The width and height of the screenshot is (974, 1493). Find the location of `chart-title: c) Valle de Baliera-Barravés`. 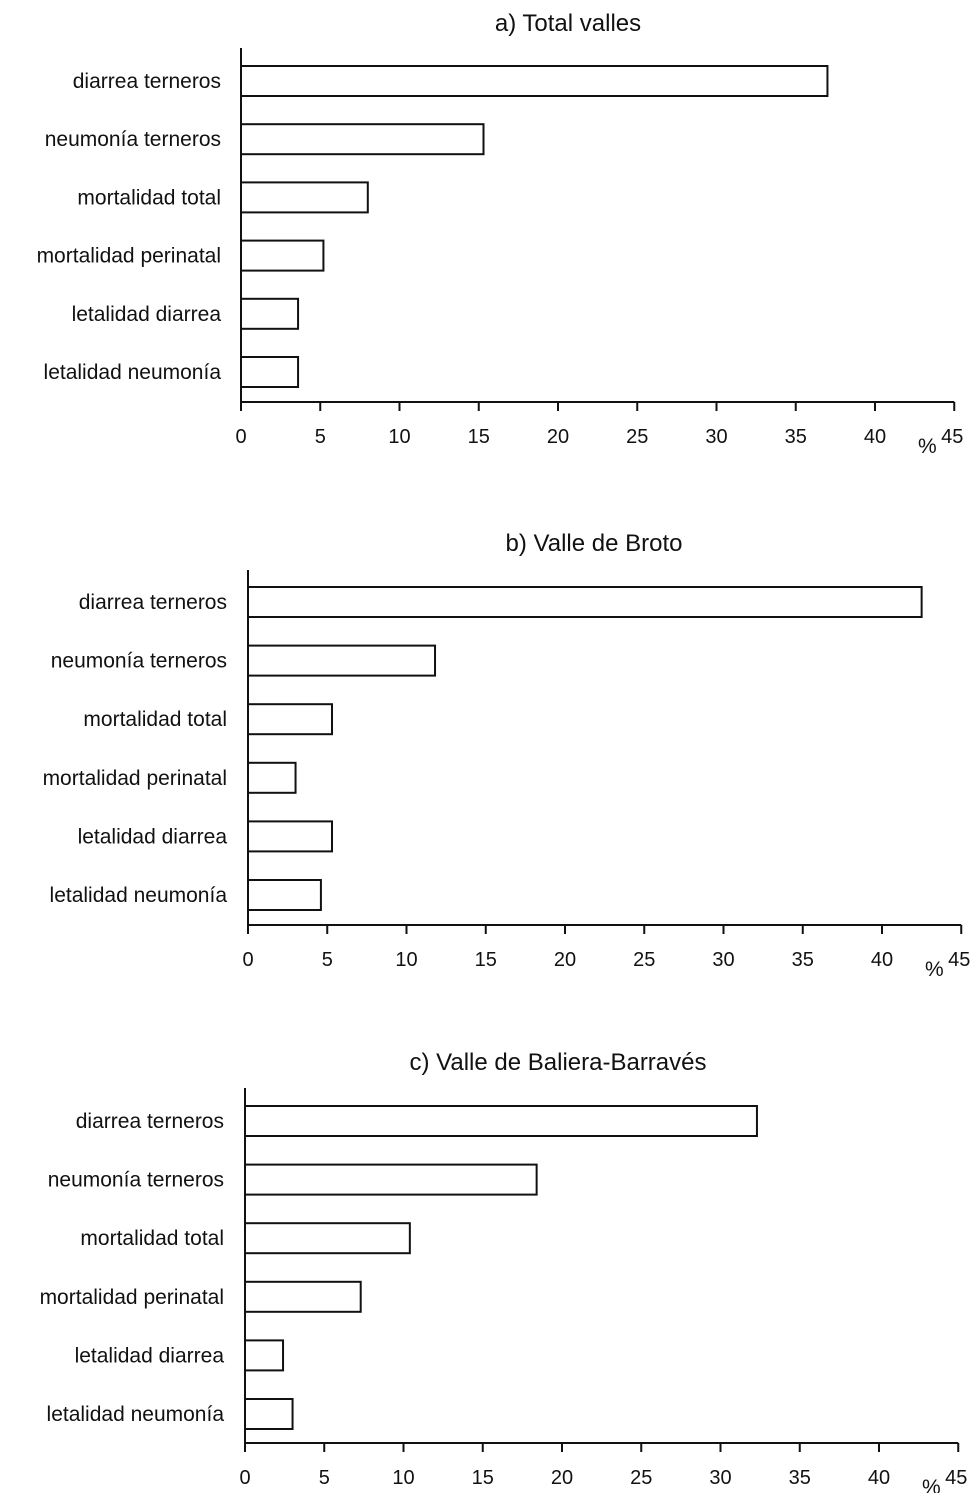

chart-title: c) Valle de Baliera-Barravés is located at coordinates (557, 1062).